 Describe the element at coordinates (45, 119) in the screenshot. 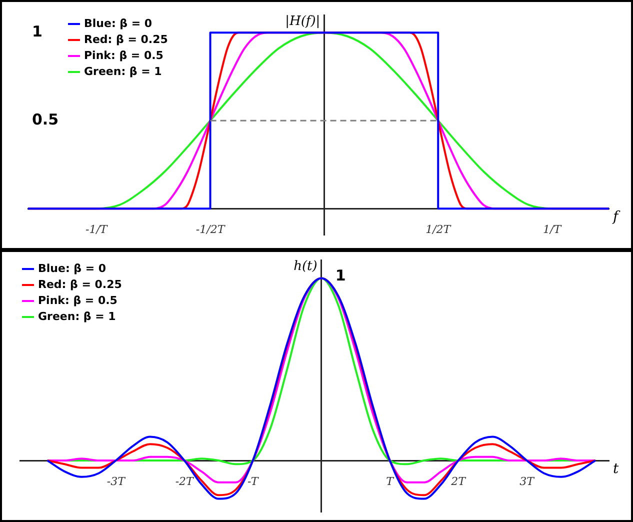

I see `y-tick-label: 0.5` at that location.